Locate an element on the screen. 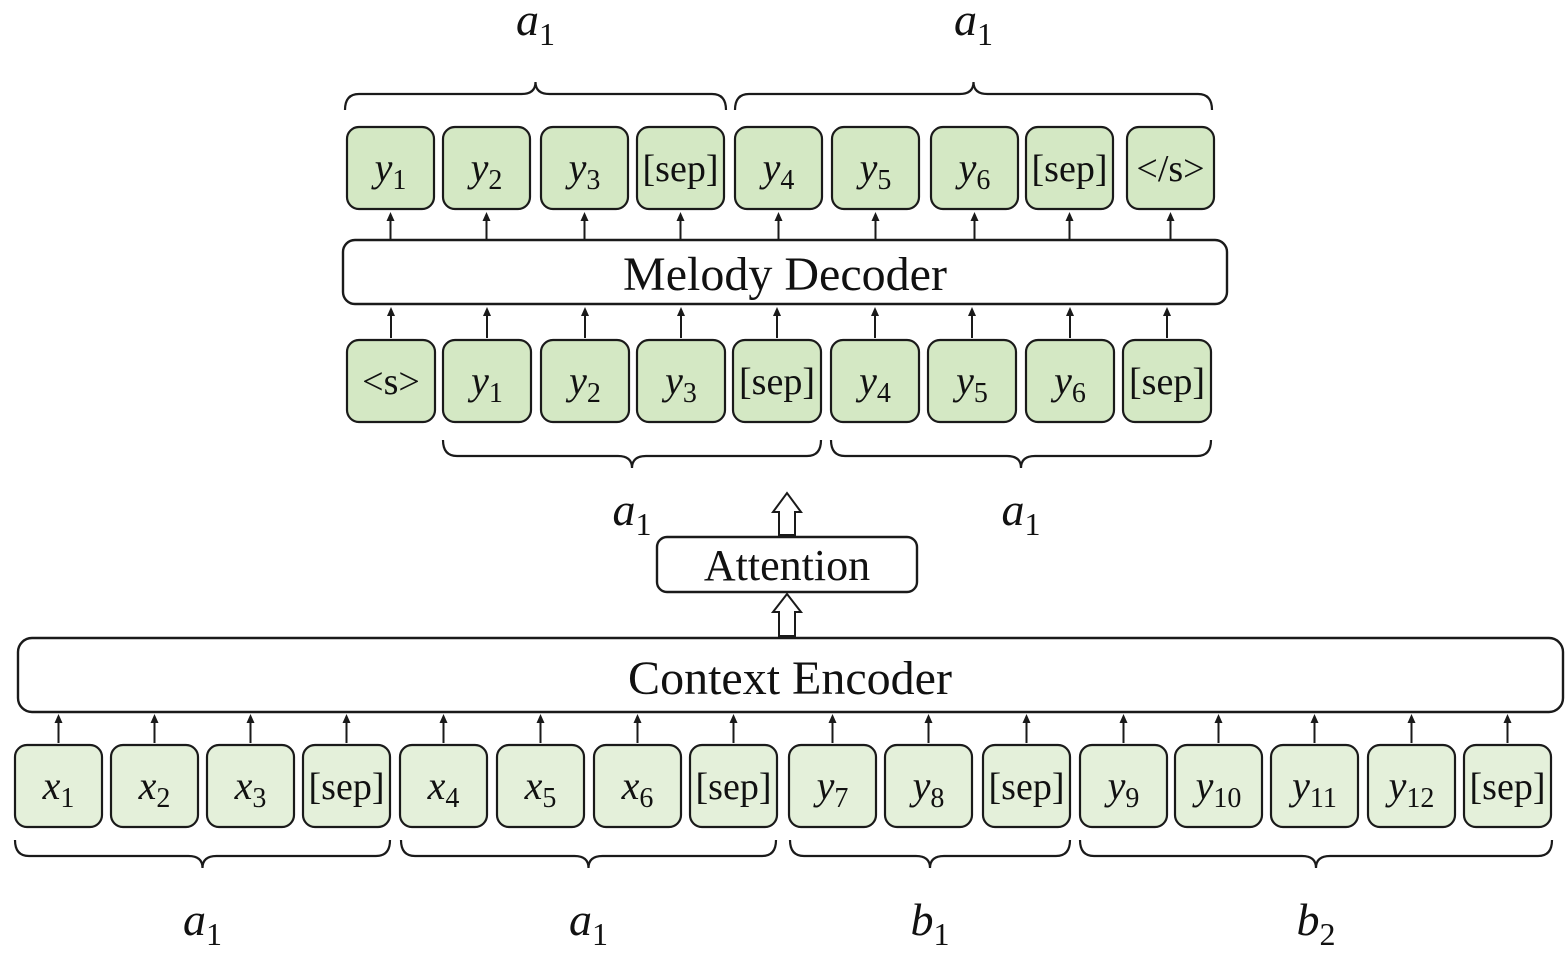 The image size is (1565, 960). decoder-input-token-subscript: 1 is located at coordinates (496, 393).